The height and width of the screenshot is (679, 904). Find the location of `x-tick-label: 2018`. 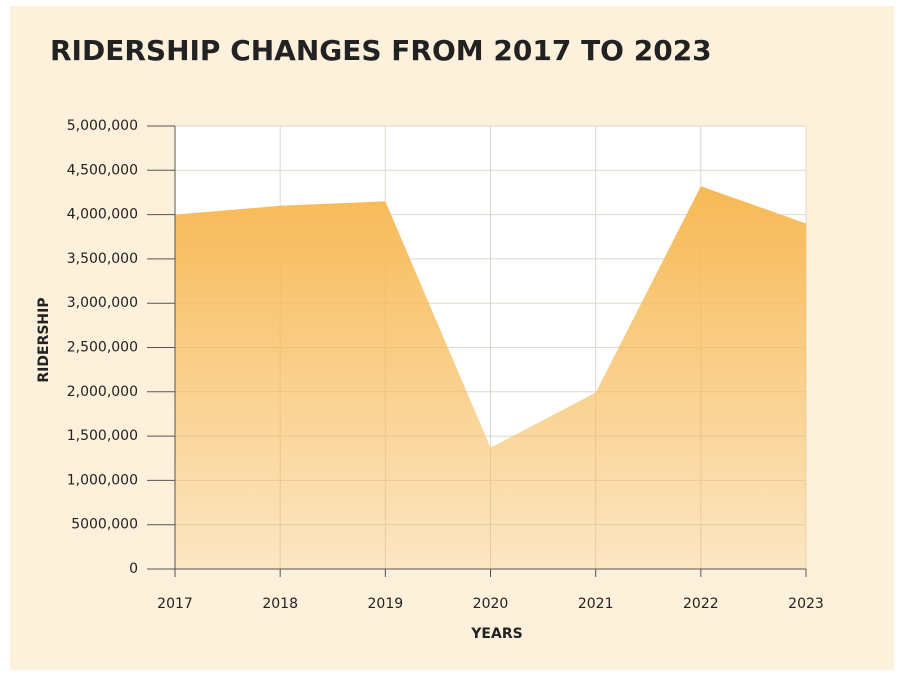

x-tick-label: 2018 is located at coordinates (280, 604).